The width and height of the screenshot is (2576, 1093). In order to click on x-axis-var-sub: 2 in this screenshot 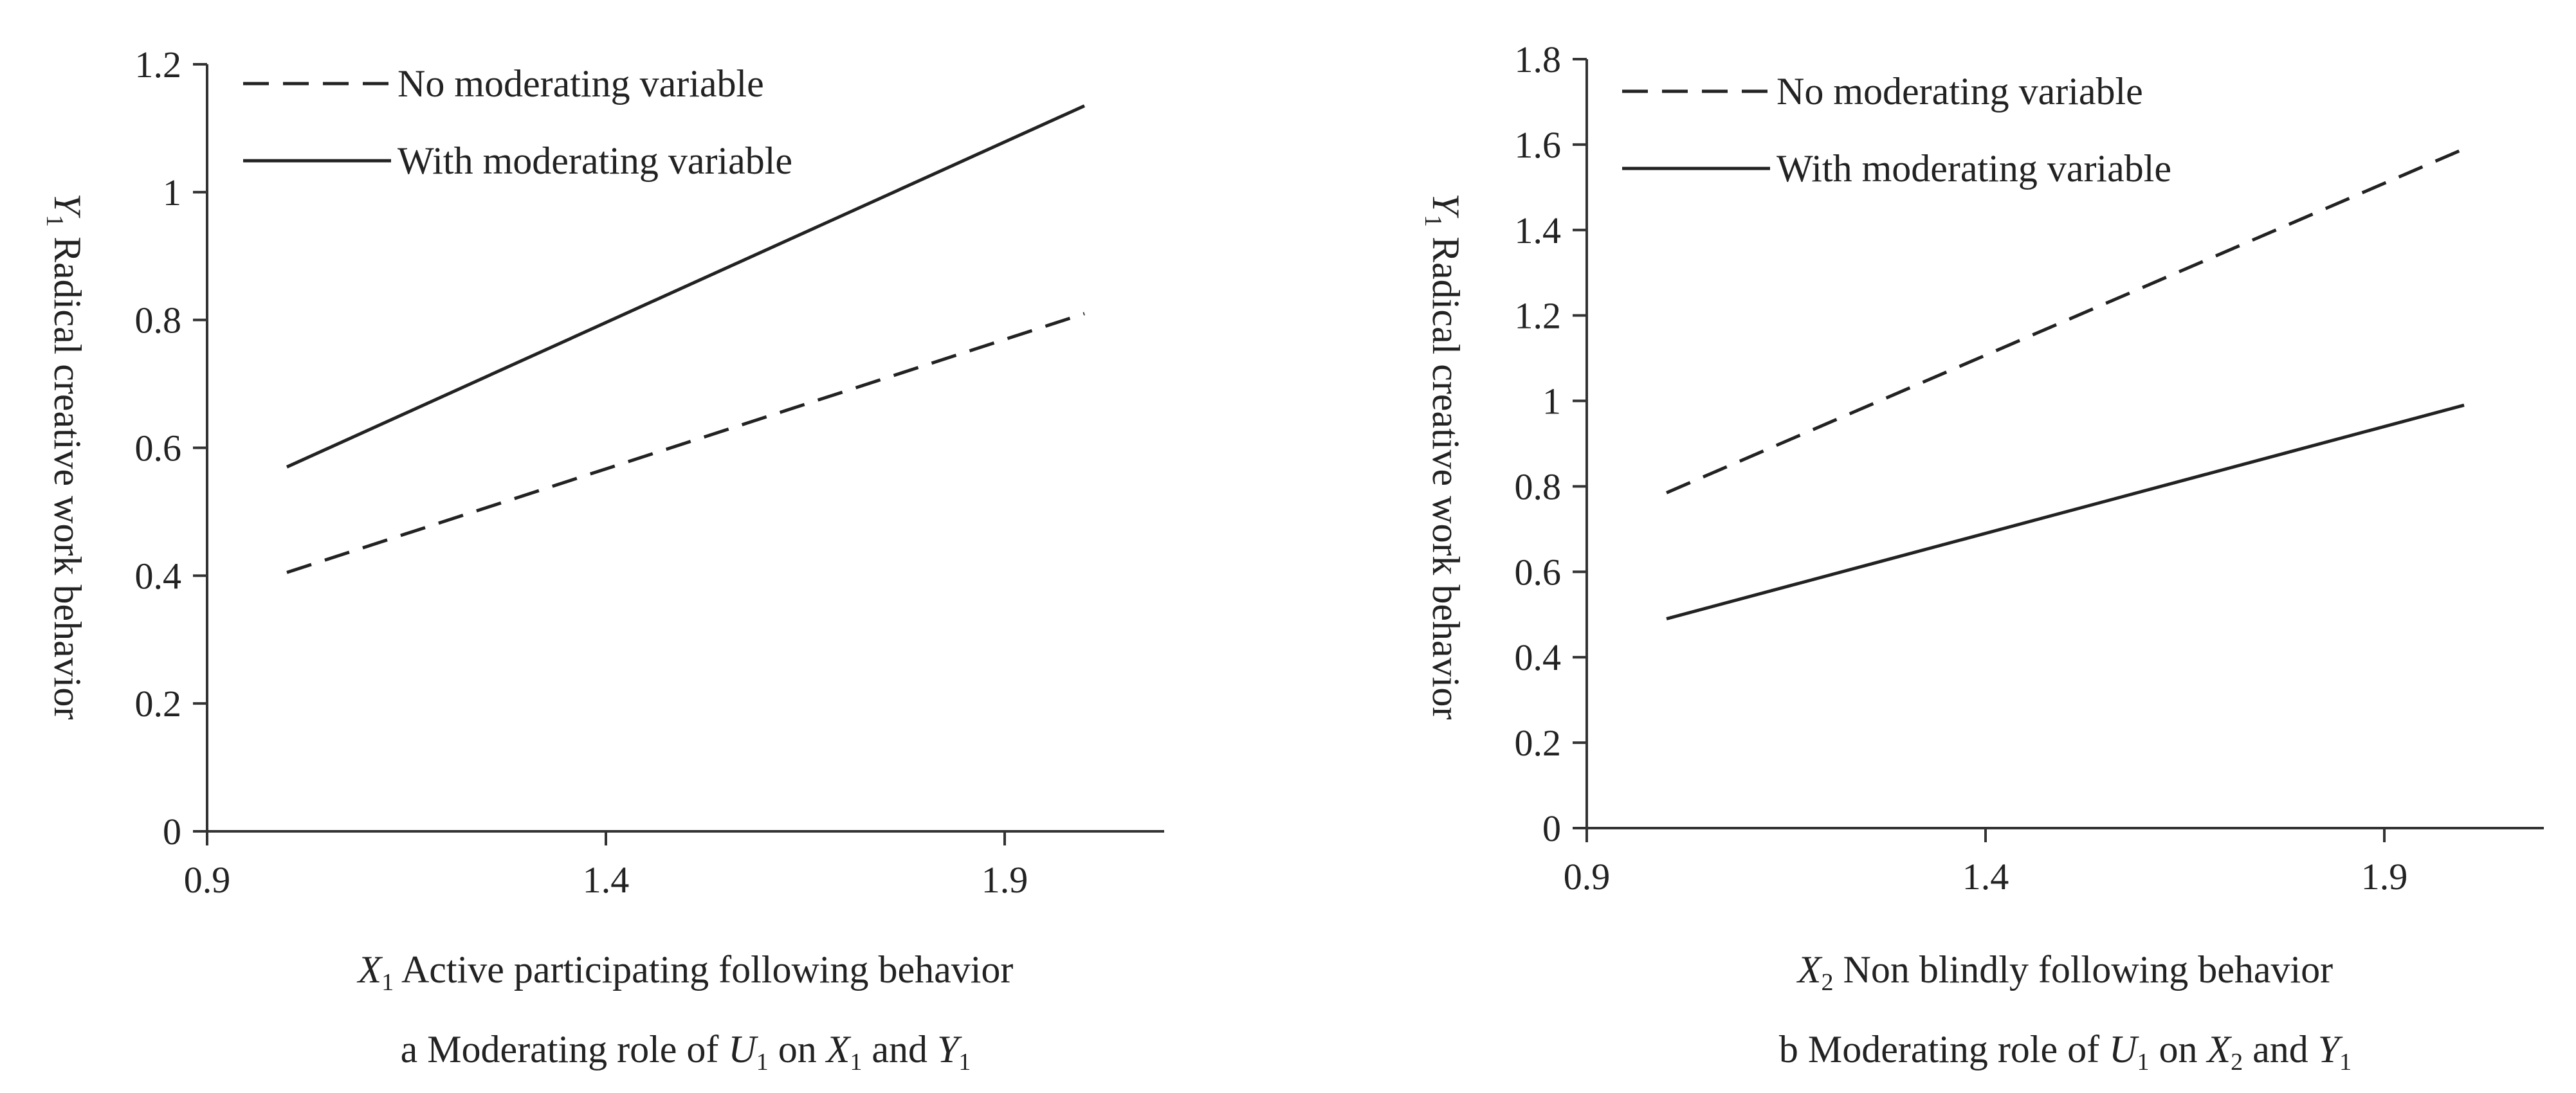, I will do `click(1828, 982)`.